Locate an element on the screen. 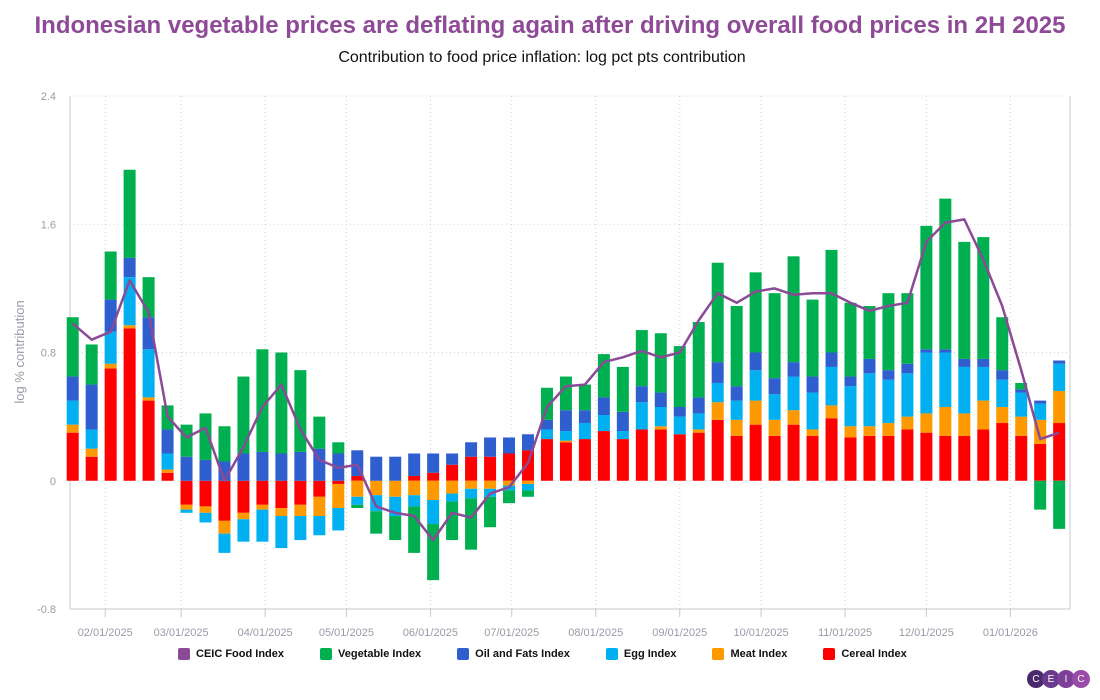  legend-item: Vegetable Index is located at coordinates (370, 654).